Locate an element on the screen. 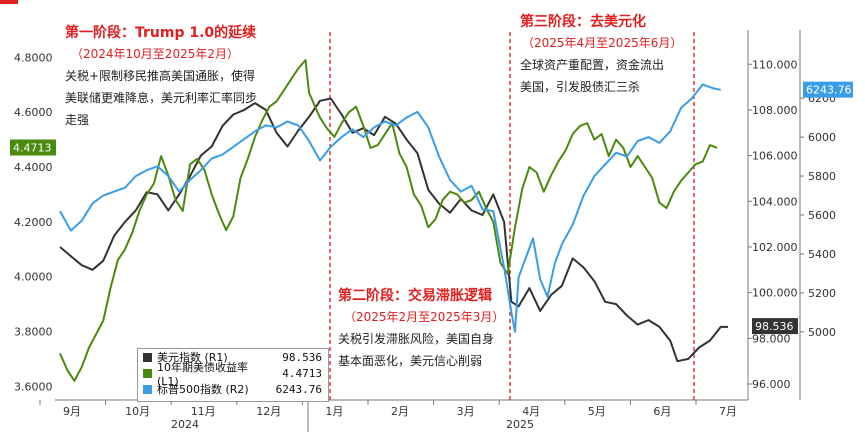 The width and height of the screenshot is (865, 444). phase2-line: 基本面恶化，美元信心削弱 is located at coordinates (410, 361).